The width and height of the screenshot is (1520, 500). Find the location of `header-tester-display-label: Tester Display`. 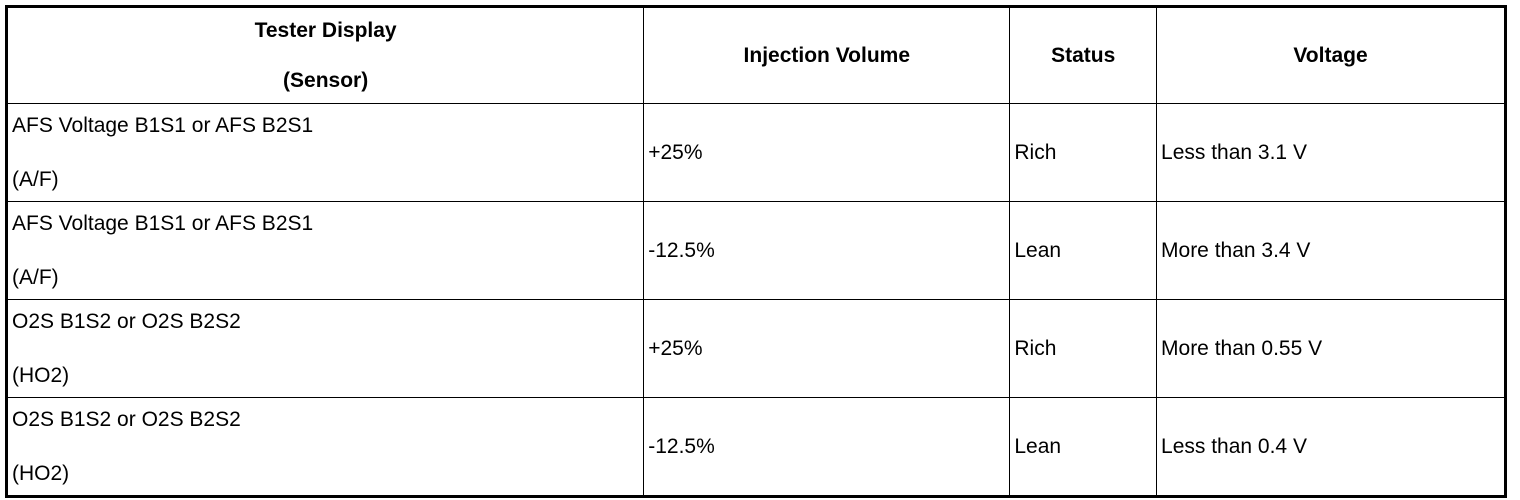

header-tester-display-label: Tester Display is located at coordinates (325, 30).